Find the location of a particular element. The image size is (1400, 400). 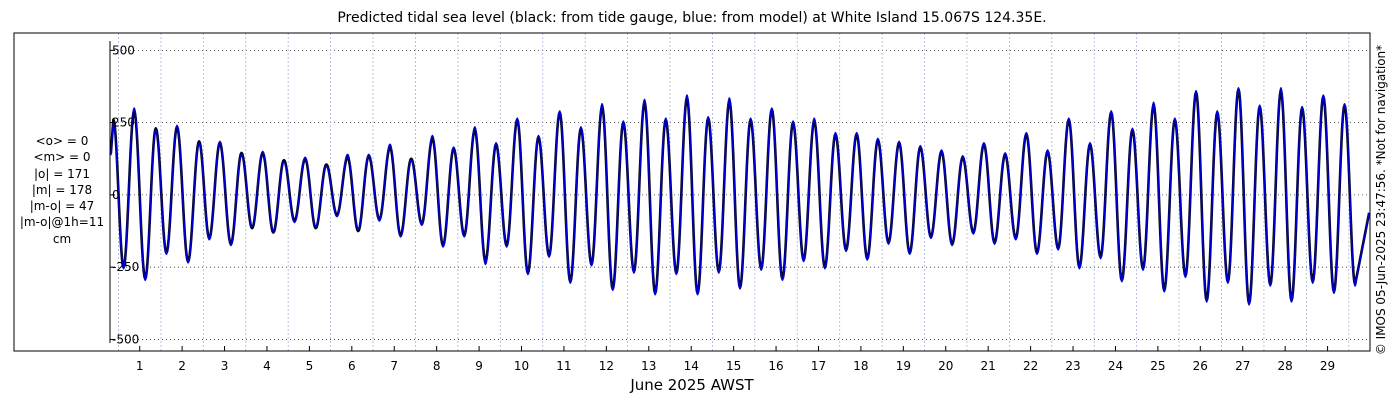

x-tick-label: 29 is located at coordinates (1327, 366).